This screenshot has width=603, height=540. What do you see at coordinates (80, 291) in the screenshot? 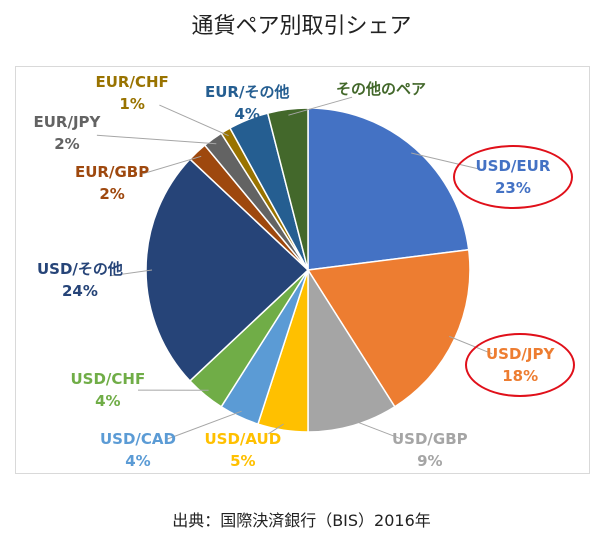
I see `slice-label-value: 24%` at bounding box center [80, 291].